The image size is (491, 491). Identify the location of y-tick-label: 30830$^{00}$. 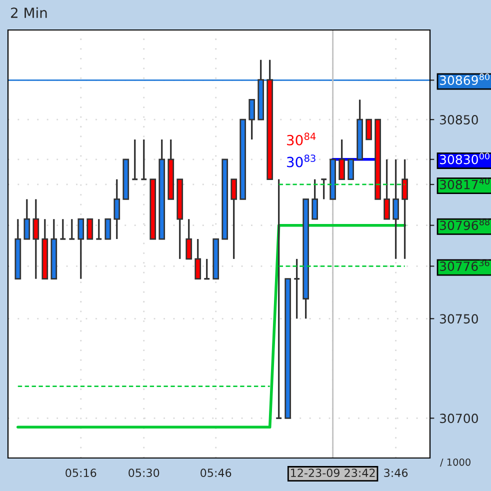
(465, 158).